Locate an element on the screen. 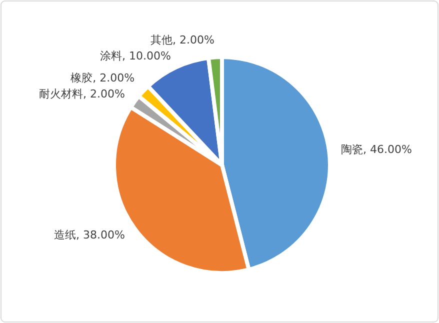 The width and height of the screenshot is (439, 323). slice-label: 橡胶, 2.00% is located at coordinates (102, 77).